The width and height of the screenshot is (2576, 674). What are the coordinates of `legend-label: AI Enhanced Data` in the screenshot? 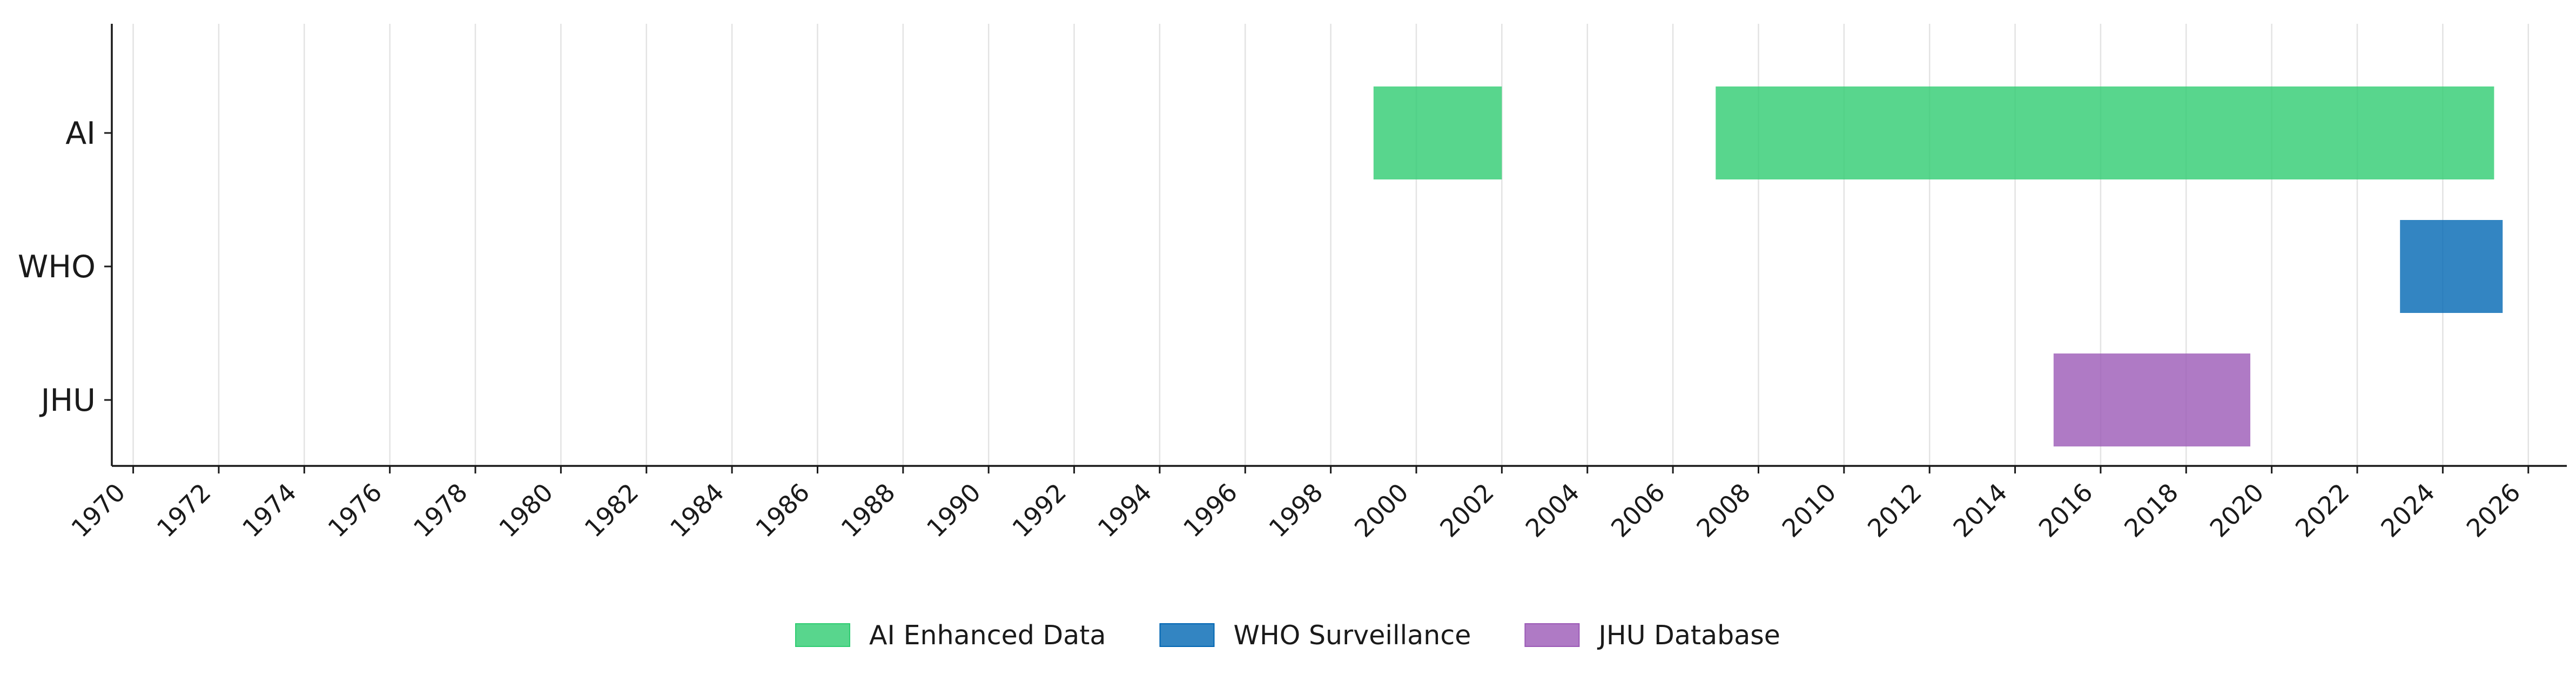 It's located at (988, 635).